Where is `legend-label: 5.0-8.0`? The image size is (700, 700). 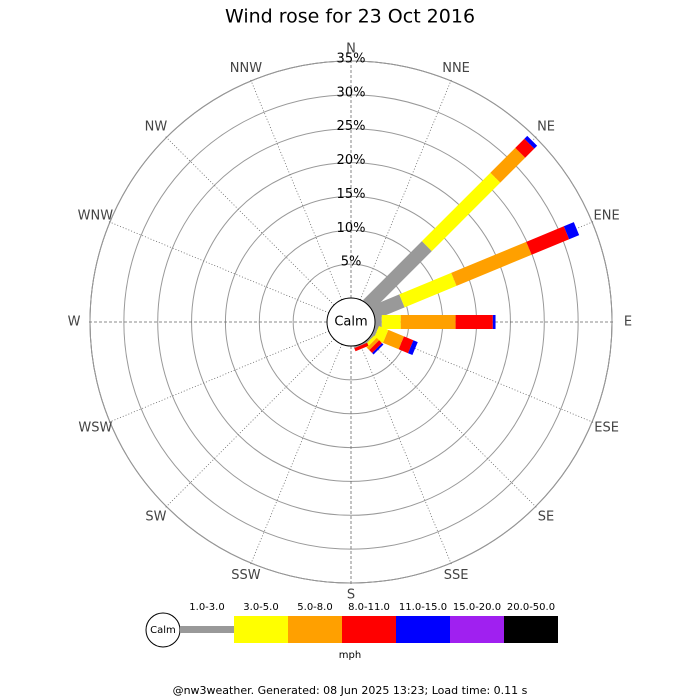
legend-label: 5.0-8.0 is located at coordinates (314, 607).